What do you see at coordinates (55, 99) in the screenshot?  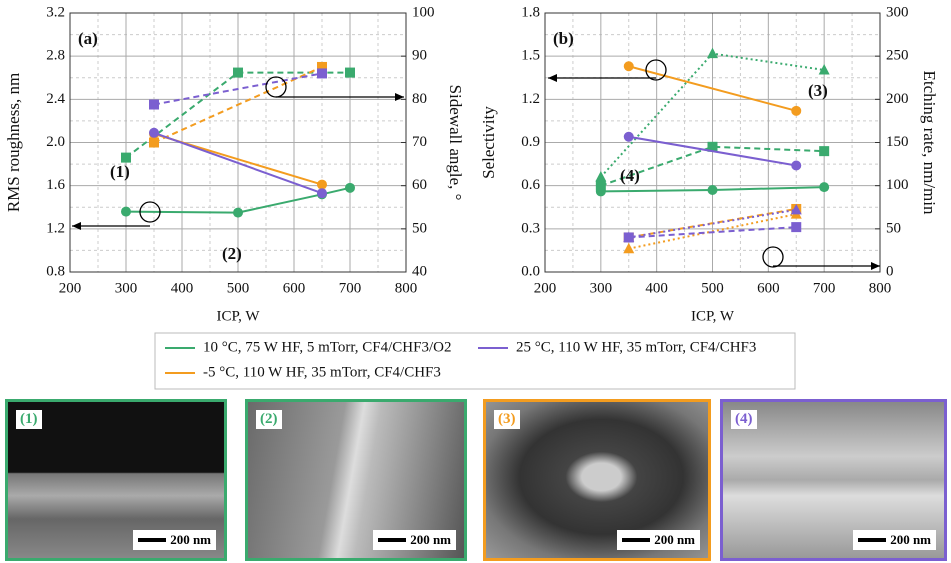 I see `y-tick-label: 2.4` at bounding box center [55, 99].